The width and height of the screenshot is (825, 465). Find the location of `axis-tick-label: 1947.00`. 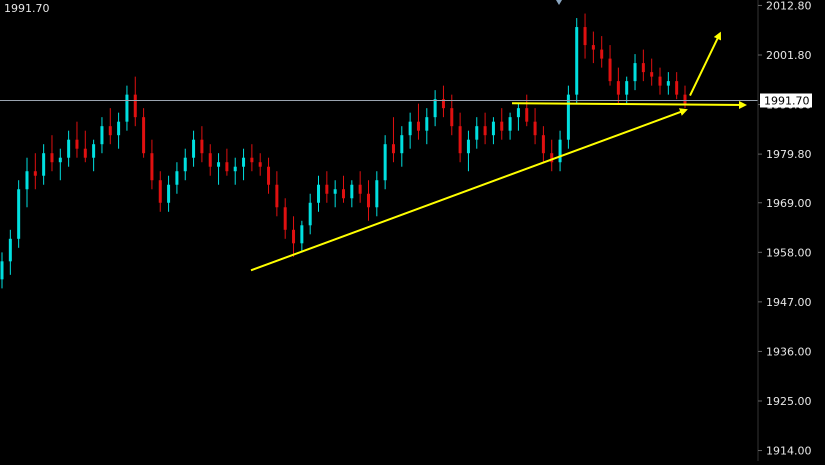

axis-tick-label: 1947.00 is located at coordinates (789, 302).